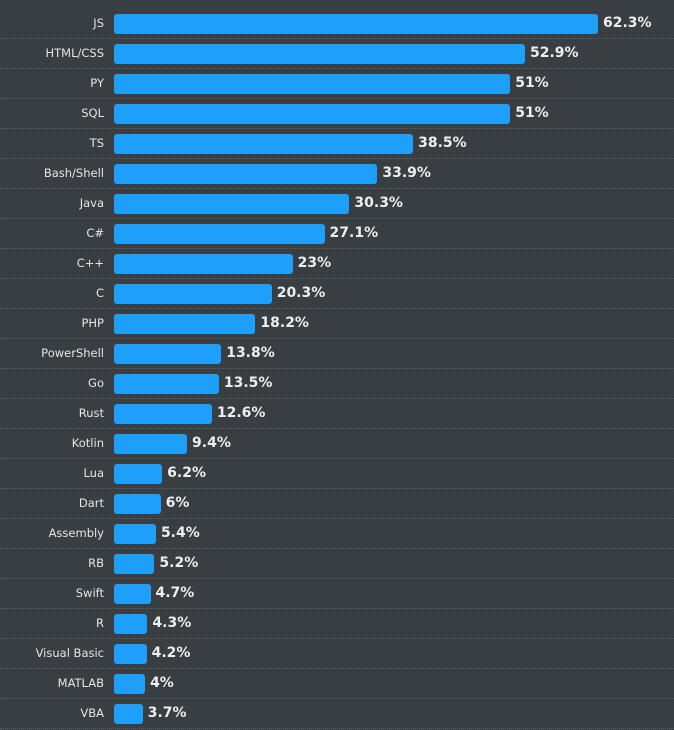 This screenshot has width=674, height=730. Describe the element at coordinates (99, 293) in the screenshot. I see `category-label: C` at that location.